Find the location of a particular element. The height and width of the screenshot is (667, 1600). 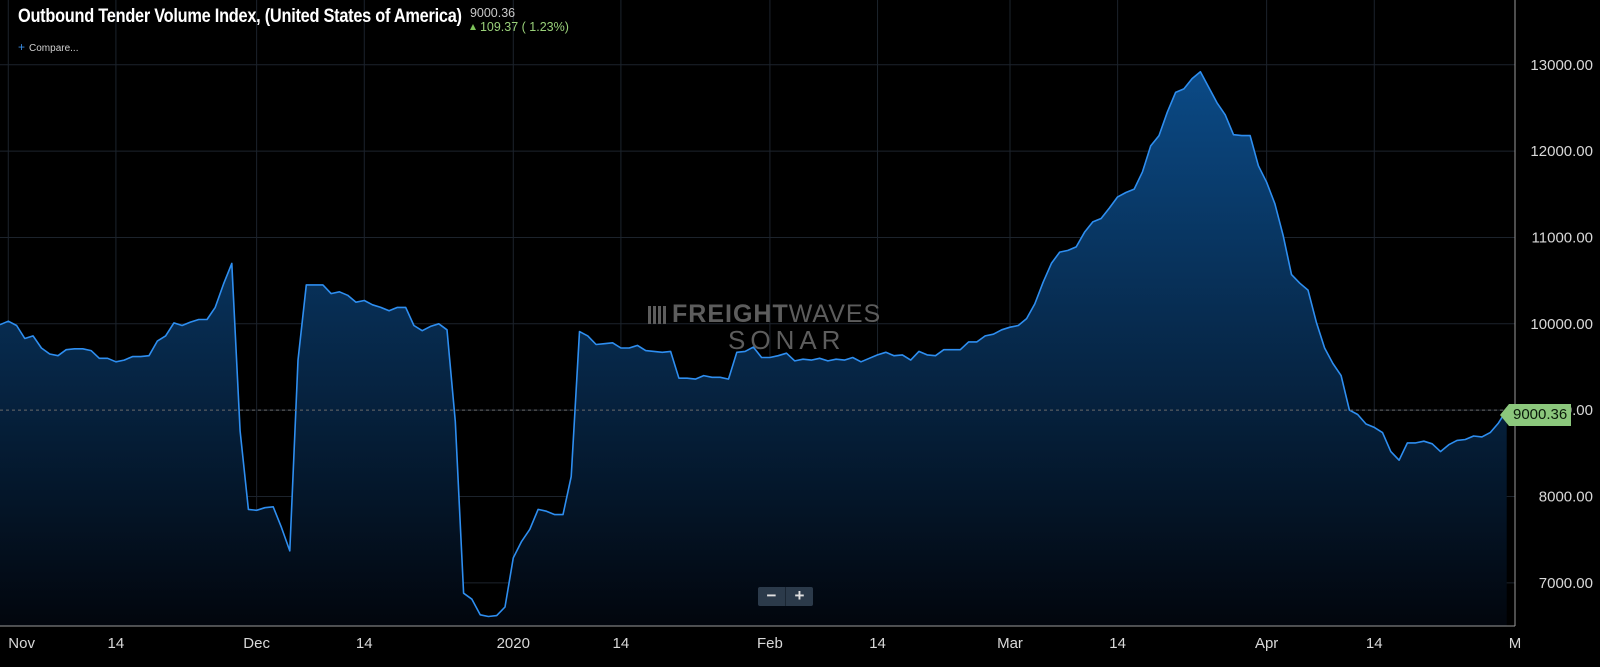

x-tick-label: Apr is located at coordinates (1266, 643).